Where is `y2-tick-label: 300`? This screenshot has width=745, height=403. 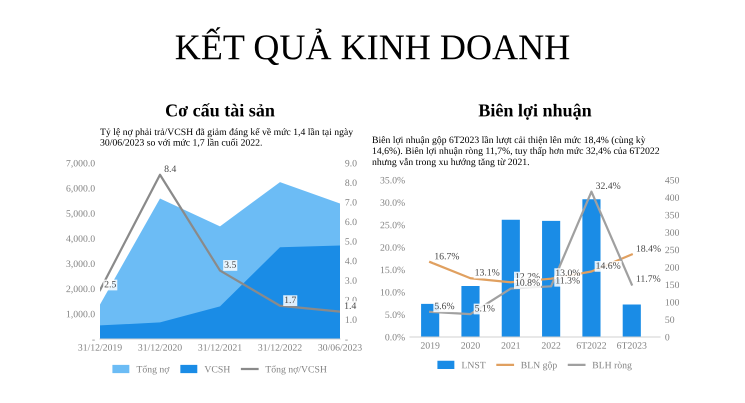 y2-tick-label: 300 is located at coordinates (672, 232).